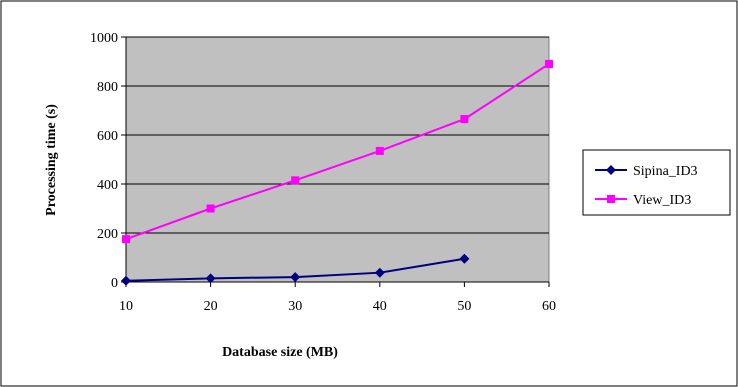 This screenshot has height=387, width=738. I want to click on x-tick-label-0: 10, so click(126, 306).